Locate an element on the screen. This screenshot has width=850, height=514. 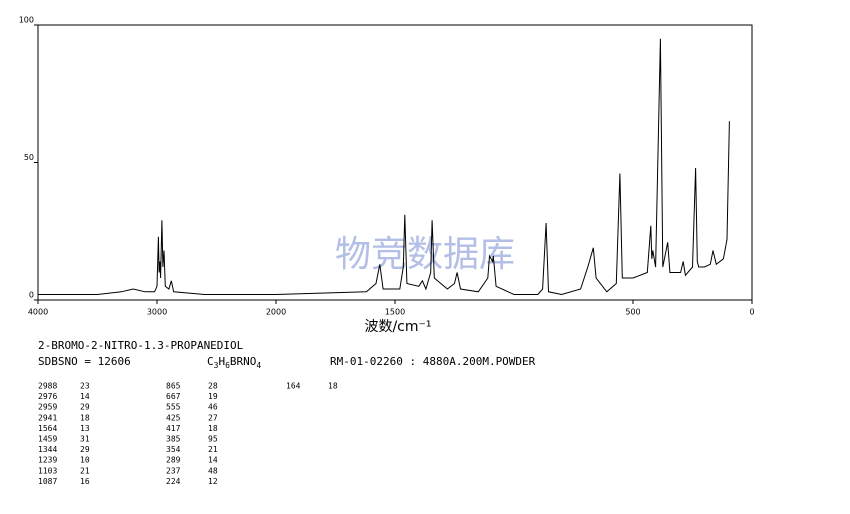
y-tick-label: 100 is located at coordinates (26, 20).